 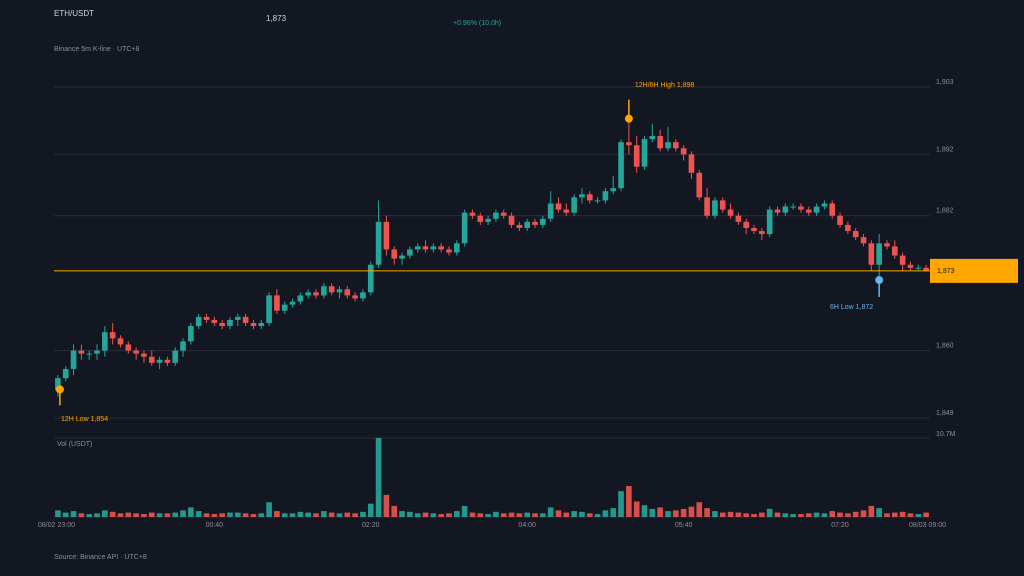 What do you see at coordinates (945, 82) in the screenshot?
I see `price-tick-label: 1,903` at bounding box center [945, 82].